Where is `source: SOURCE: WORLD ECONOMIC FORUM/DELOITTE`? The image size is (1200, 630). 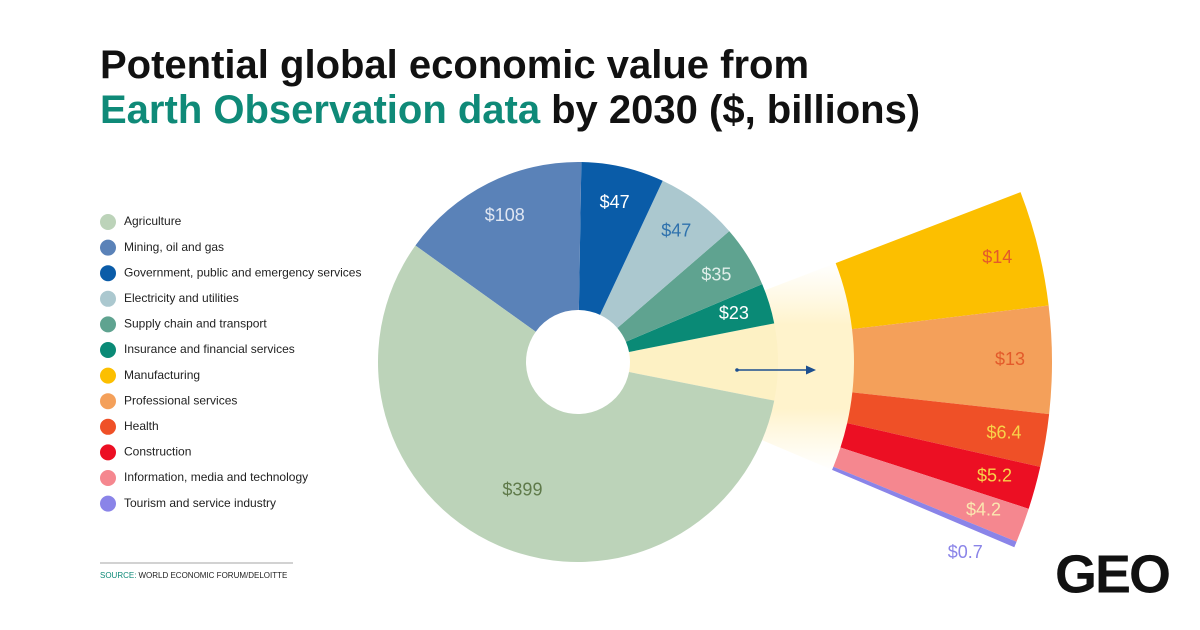 source: SOURCE: WORLD ECONOMIC FORUM/DELOITTE is located at coordinates (193, 575).